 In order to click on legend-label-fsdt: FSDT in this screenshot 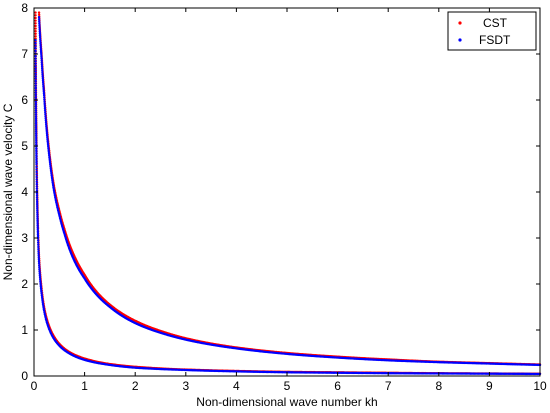, I will do `click(495, 40)`.